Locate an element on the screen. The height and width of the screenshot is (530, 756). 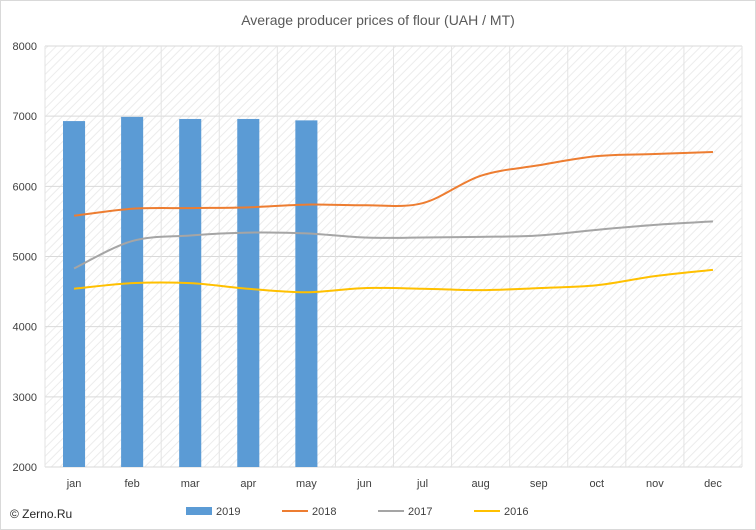
x-tick-label: feb is located at coordinates (131, 484).